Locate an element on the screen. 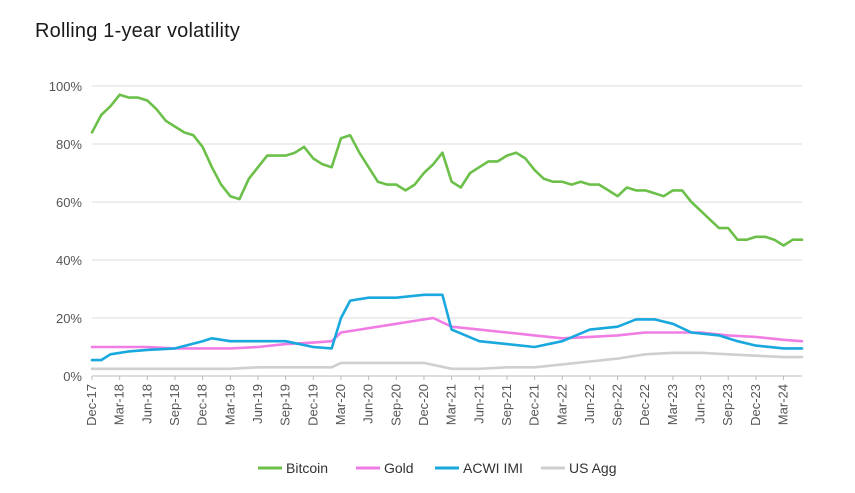  x-tick-label: Dec-23 is located at coordinates (755, 405).